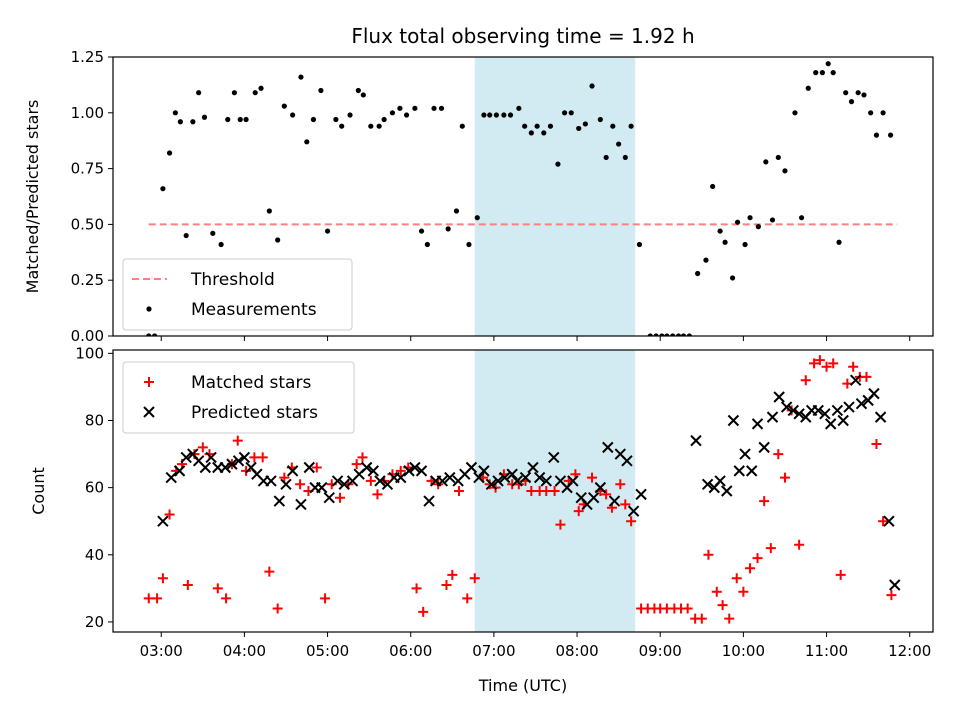 This screenshot has height=720, width=960. I want to click on legend-box, so click(238, 397).